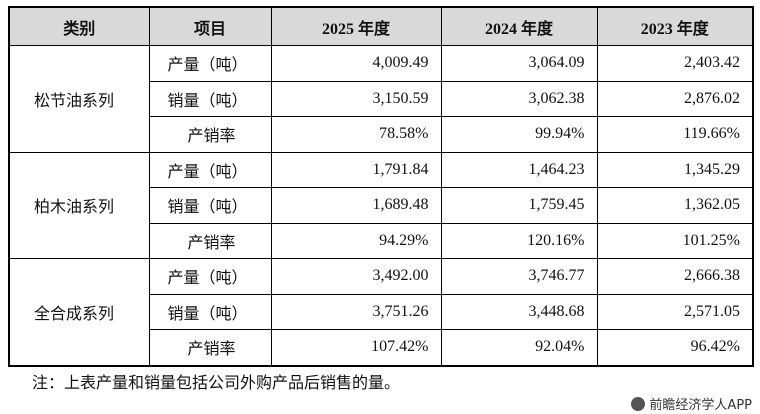 The height and width of the screenshot is (414, 760). What do you see at coordinates (356, 205) in the screenshot?
I see `value-cell: 1,689.48` at bounding box center [356, 205].